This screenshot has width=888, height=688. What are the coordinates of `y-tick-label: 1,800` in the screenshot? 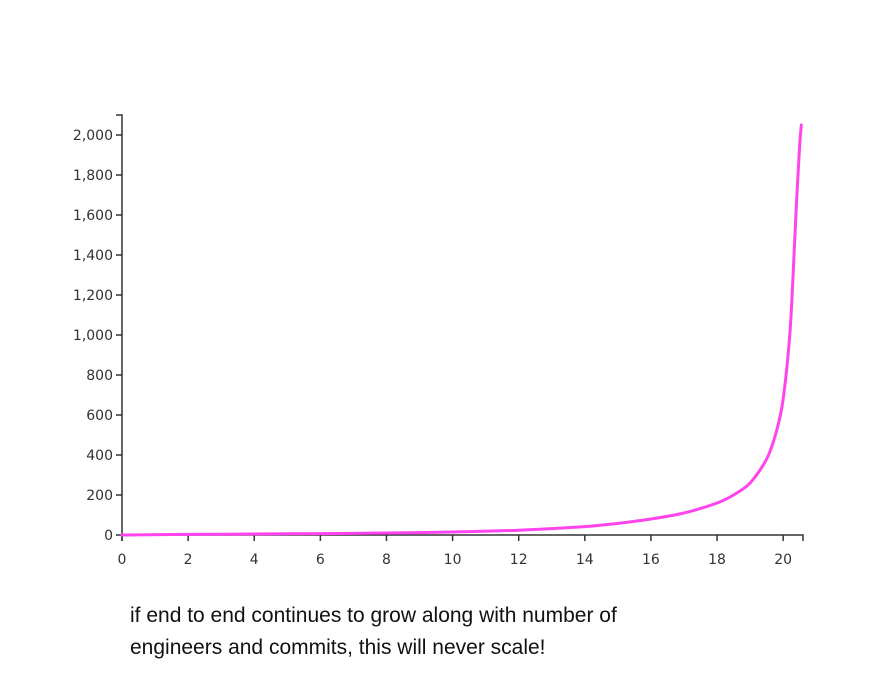 It's located at (93, 176).